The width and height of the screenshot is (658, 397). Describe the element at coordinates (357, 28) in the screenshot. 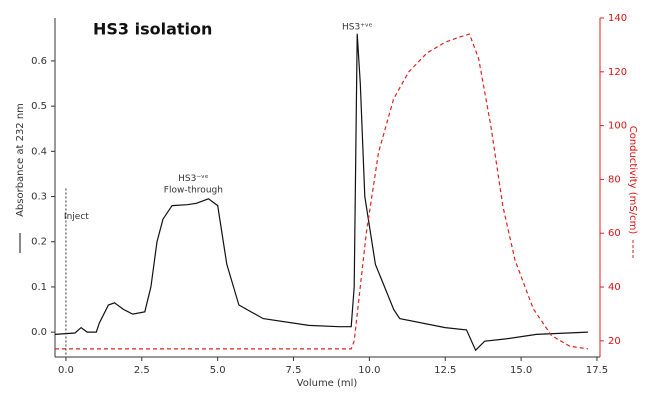

I see `annotation: HS3⁺ᵛᵉ` at that location.